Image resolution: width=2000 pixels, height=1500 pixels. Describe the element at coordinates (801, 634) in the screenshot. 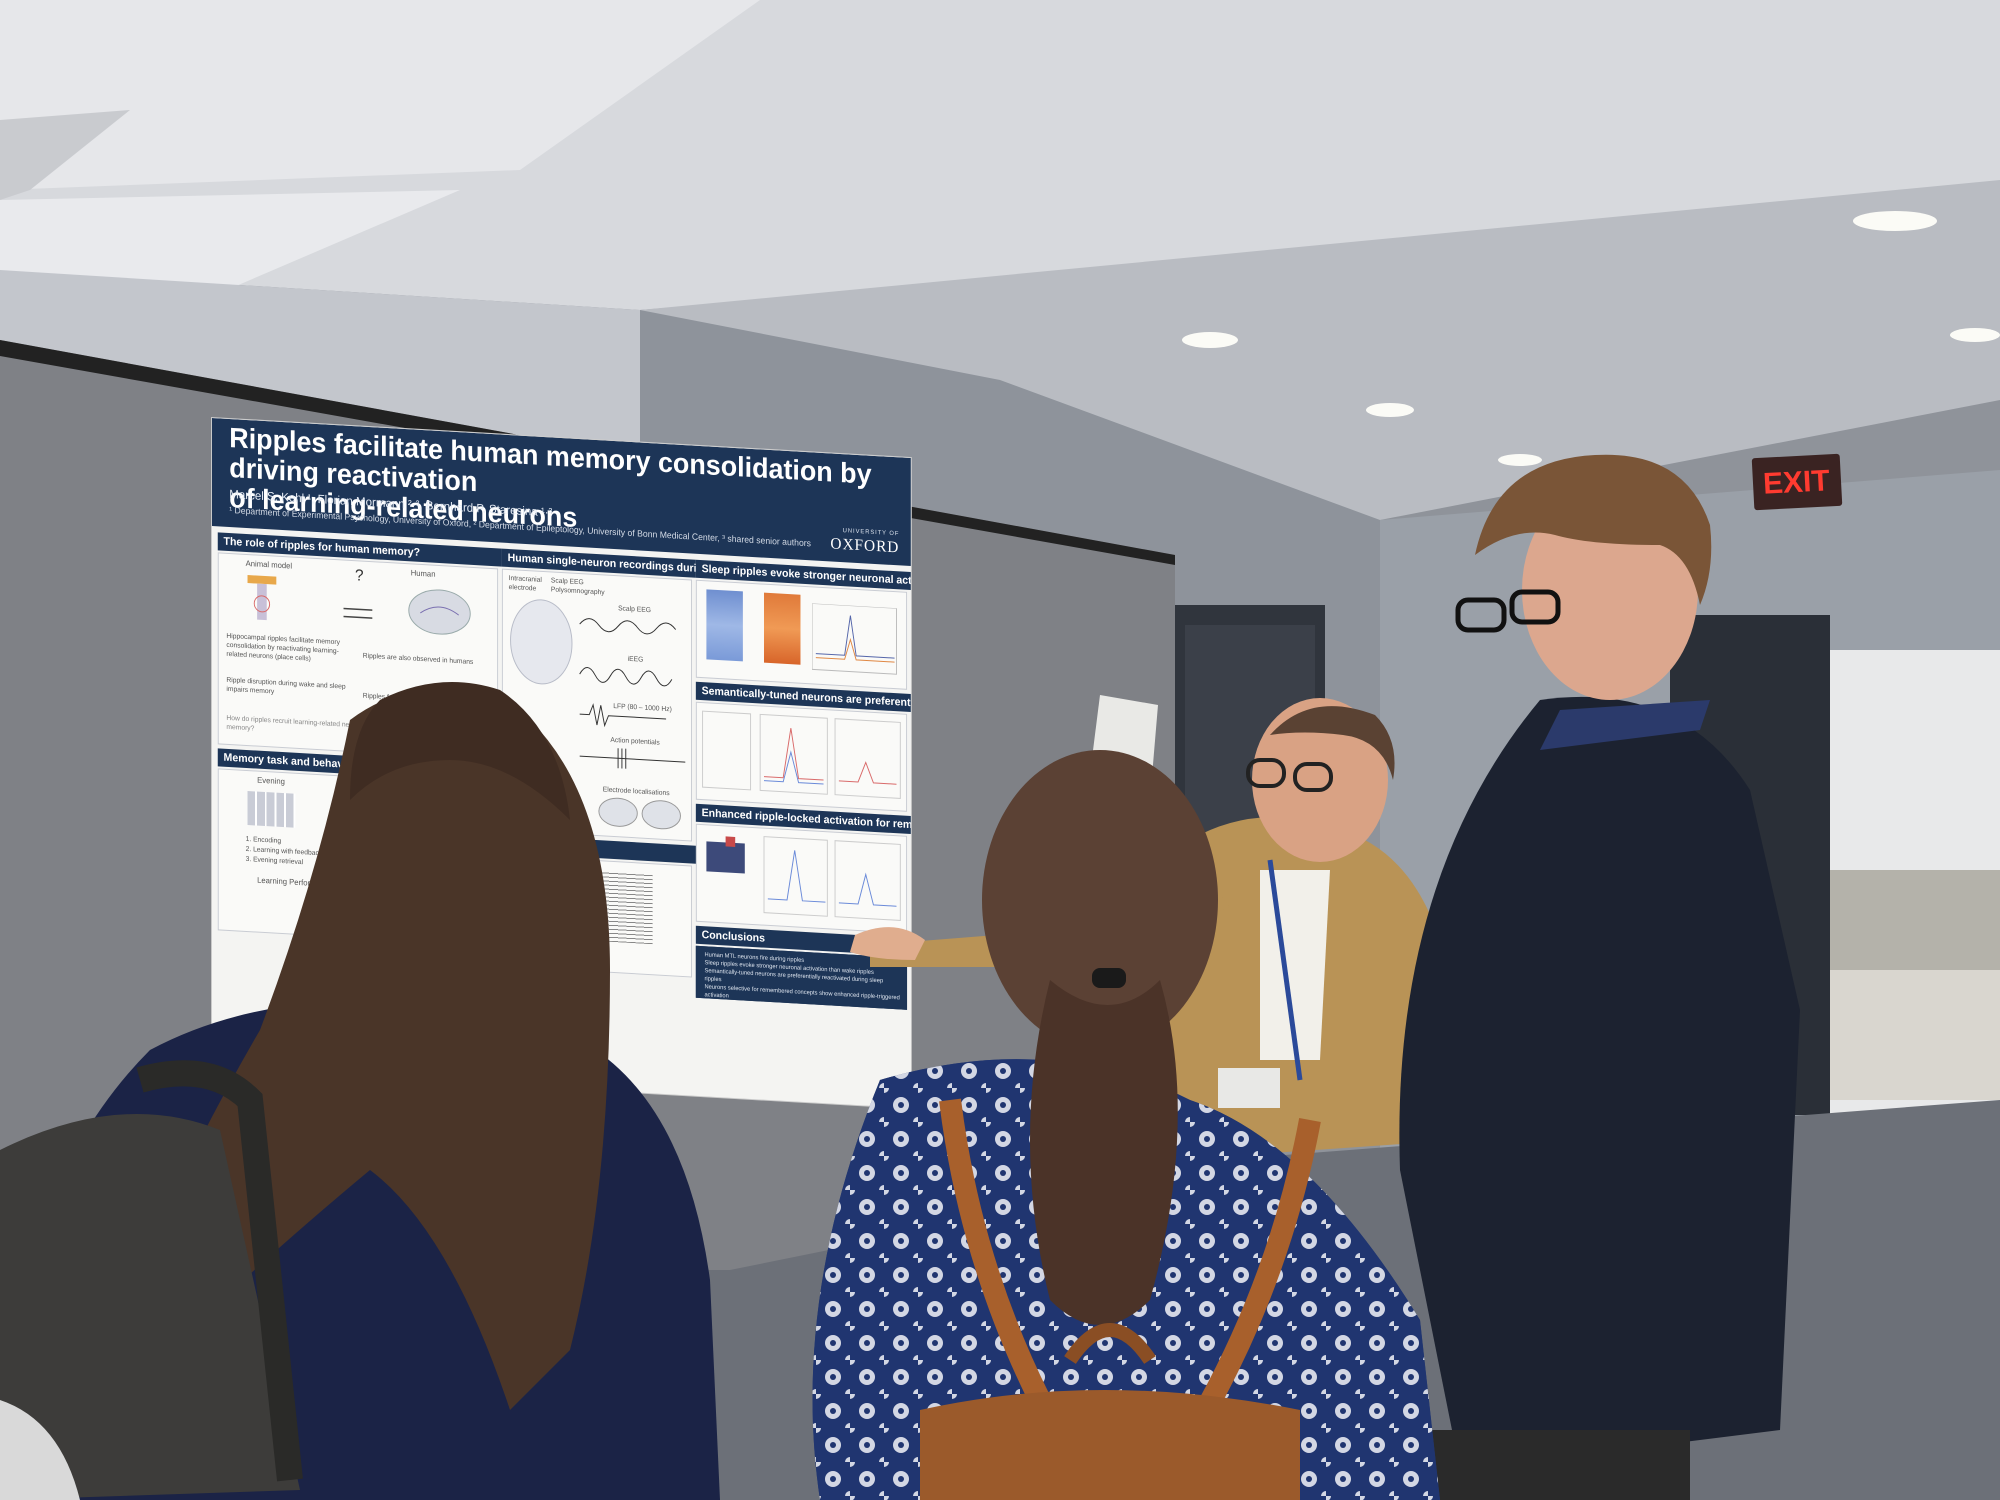

I see `section-sleep-ripples` at that location.